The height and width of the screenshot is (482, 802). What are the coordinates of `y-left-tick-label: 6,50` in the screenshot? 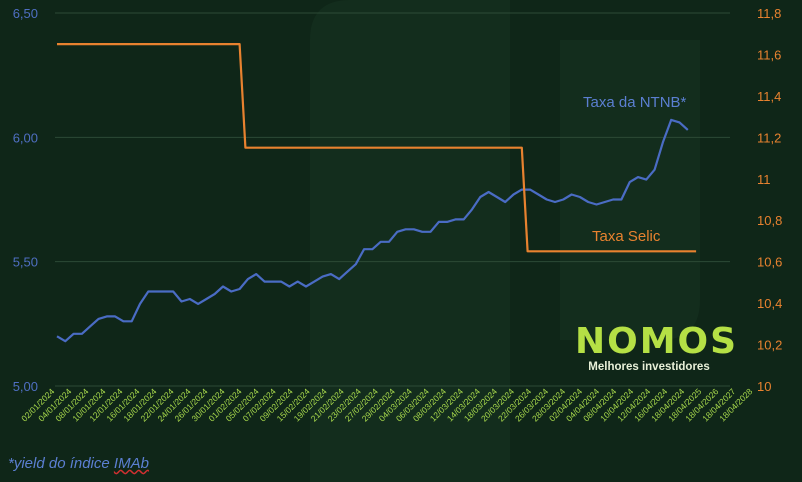 It's located at (25, 13).